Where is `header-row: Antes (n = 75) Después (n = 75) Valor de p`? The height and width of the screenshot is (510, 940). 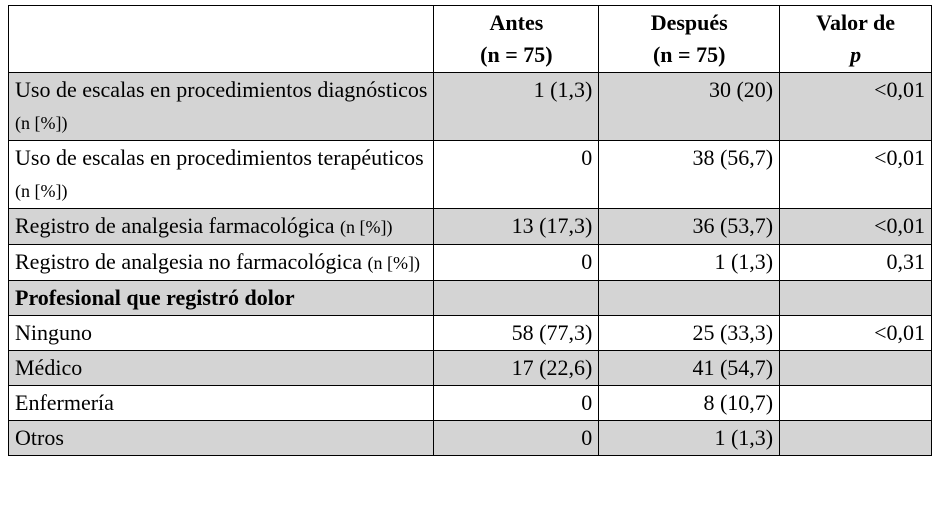 header-row: Antes (n = 75) Después (n = 75) Valor de p is located at coordinates (469, 39).